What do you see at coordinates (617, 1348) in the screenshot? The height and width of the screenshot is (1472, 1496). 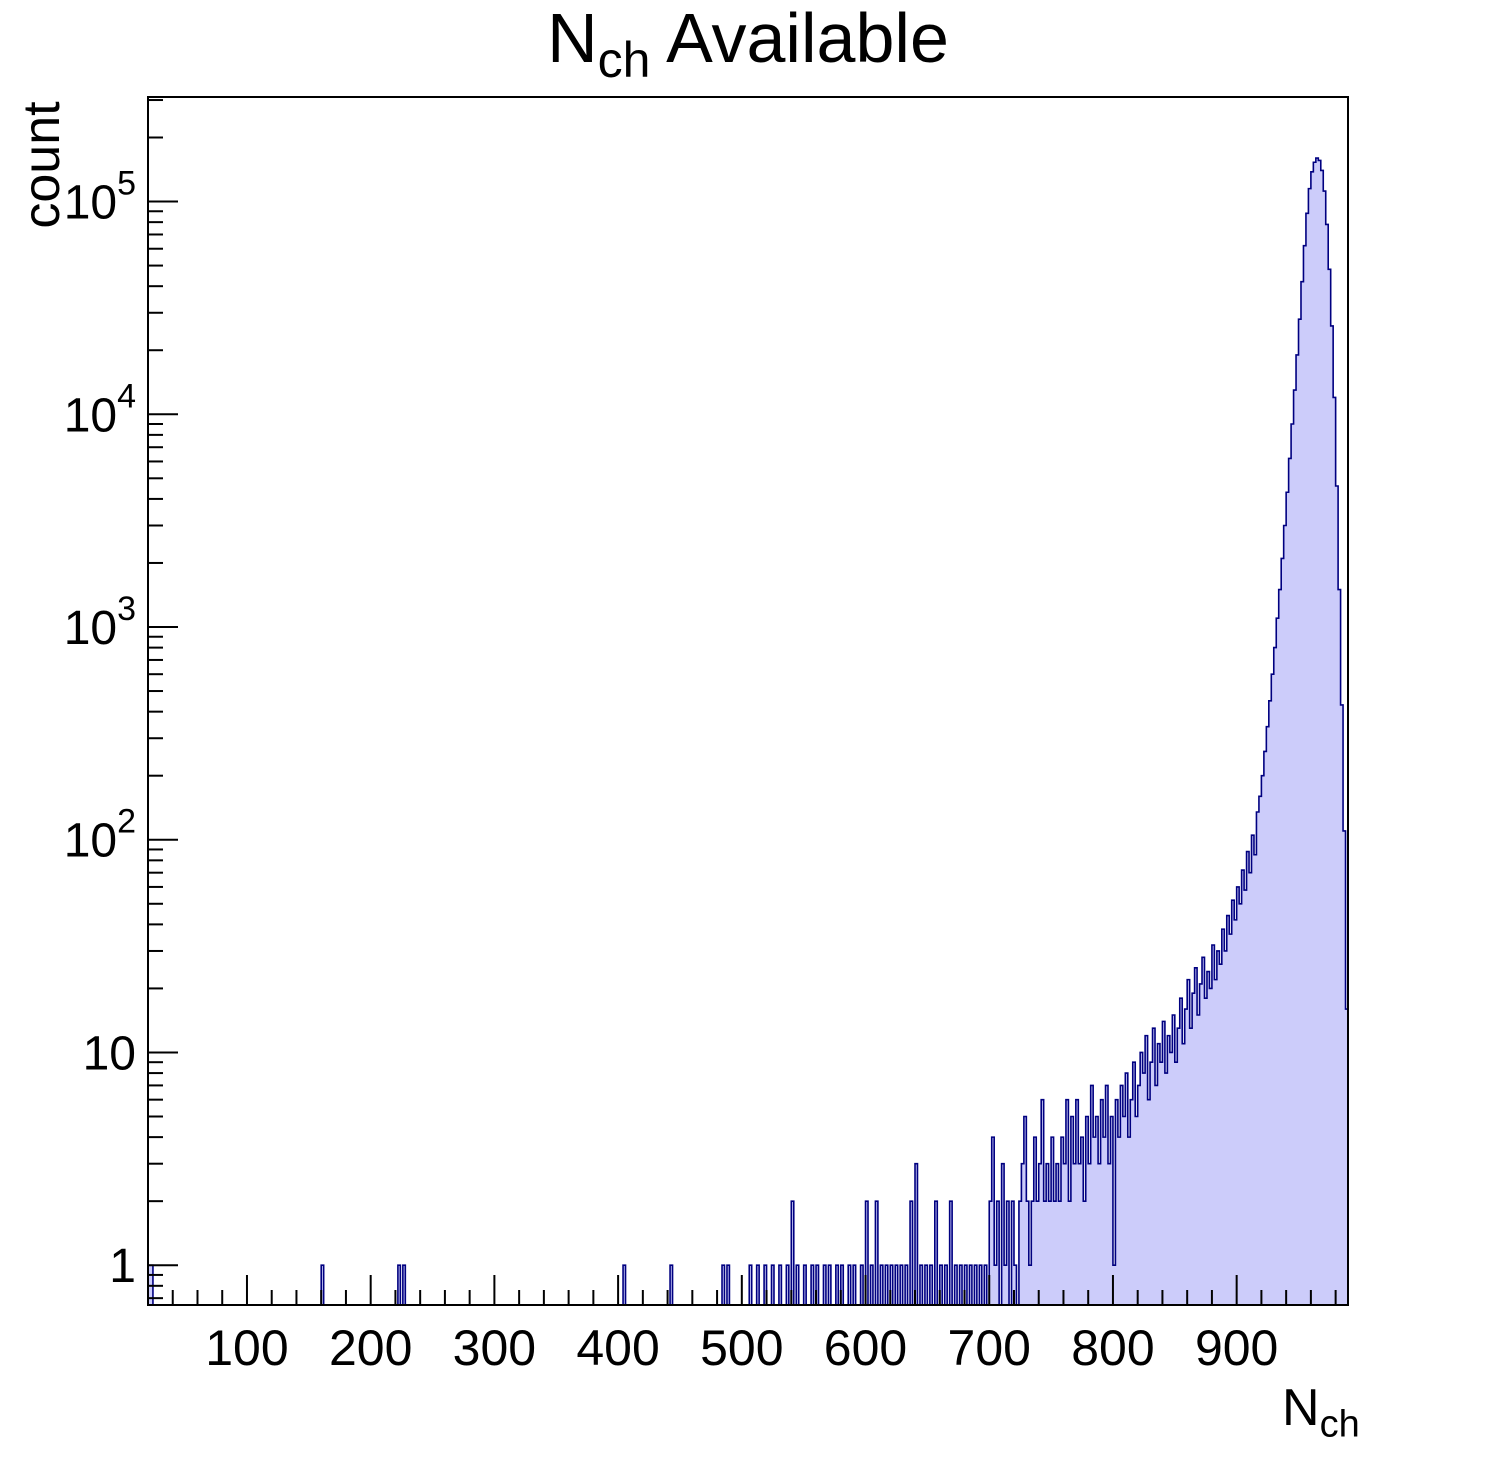 I see `x-tick-label: 400` at bounding box center [617, 1348].